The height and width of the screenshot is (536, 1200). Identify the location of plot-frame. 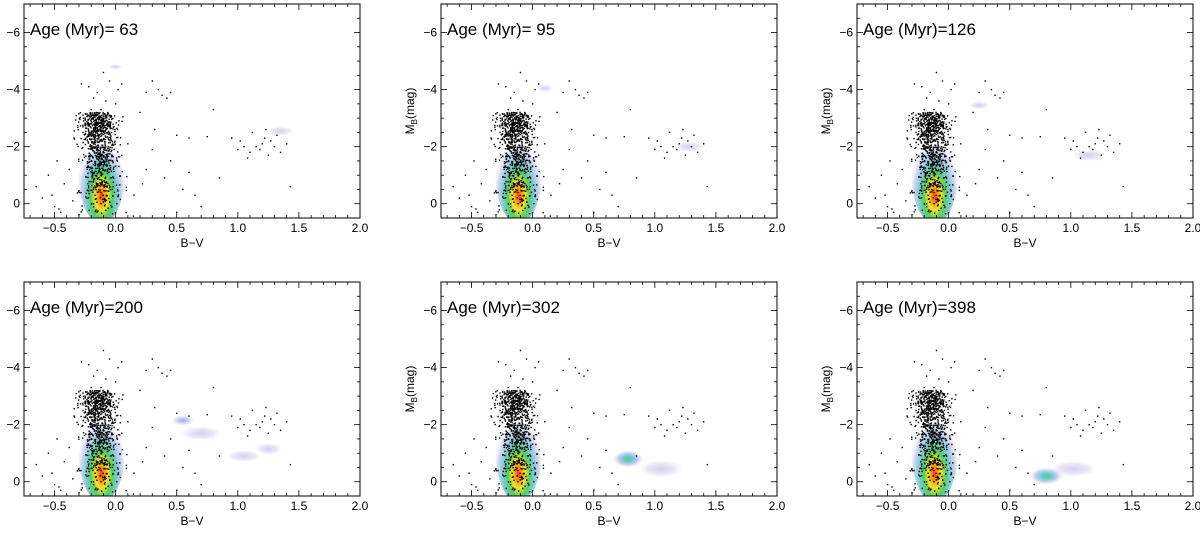
(192, 111).